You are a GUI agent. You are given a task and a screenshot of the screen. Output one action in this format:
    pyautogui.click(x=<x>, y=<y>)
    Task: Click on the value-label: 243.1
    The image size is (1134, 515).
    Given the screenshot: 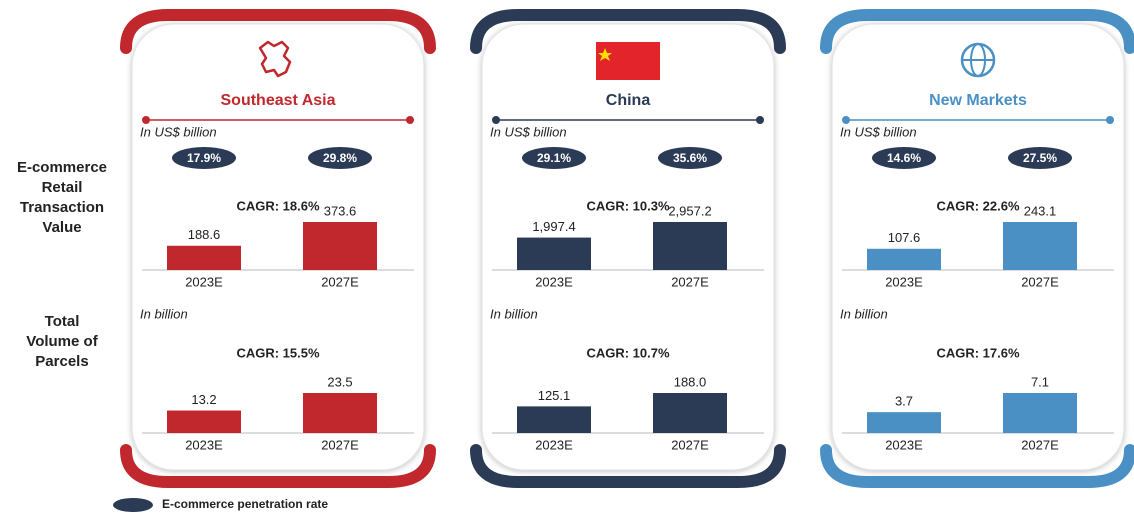 What is the action you would take?
    pyautogui.click(x=1040, y=210)
    